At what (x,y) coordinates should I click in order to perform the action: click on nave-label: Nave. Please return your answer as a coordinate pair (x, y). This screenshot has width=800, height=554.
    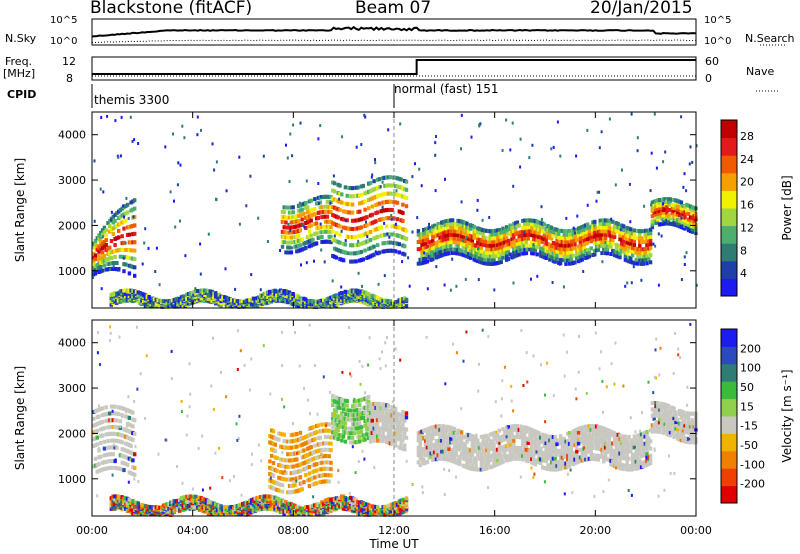
    Looking at the image, I should click on (760, 71).